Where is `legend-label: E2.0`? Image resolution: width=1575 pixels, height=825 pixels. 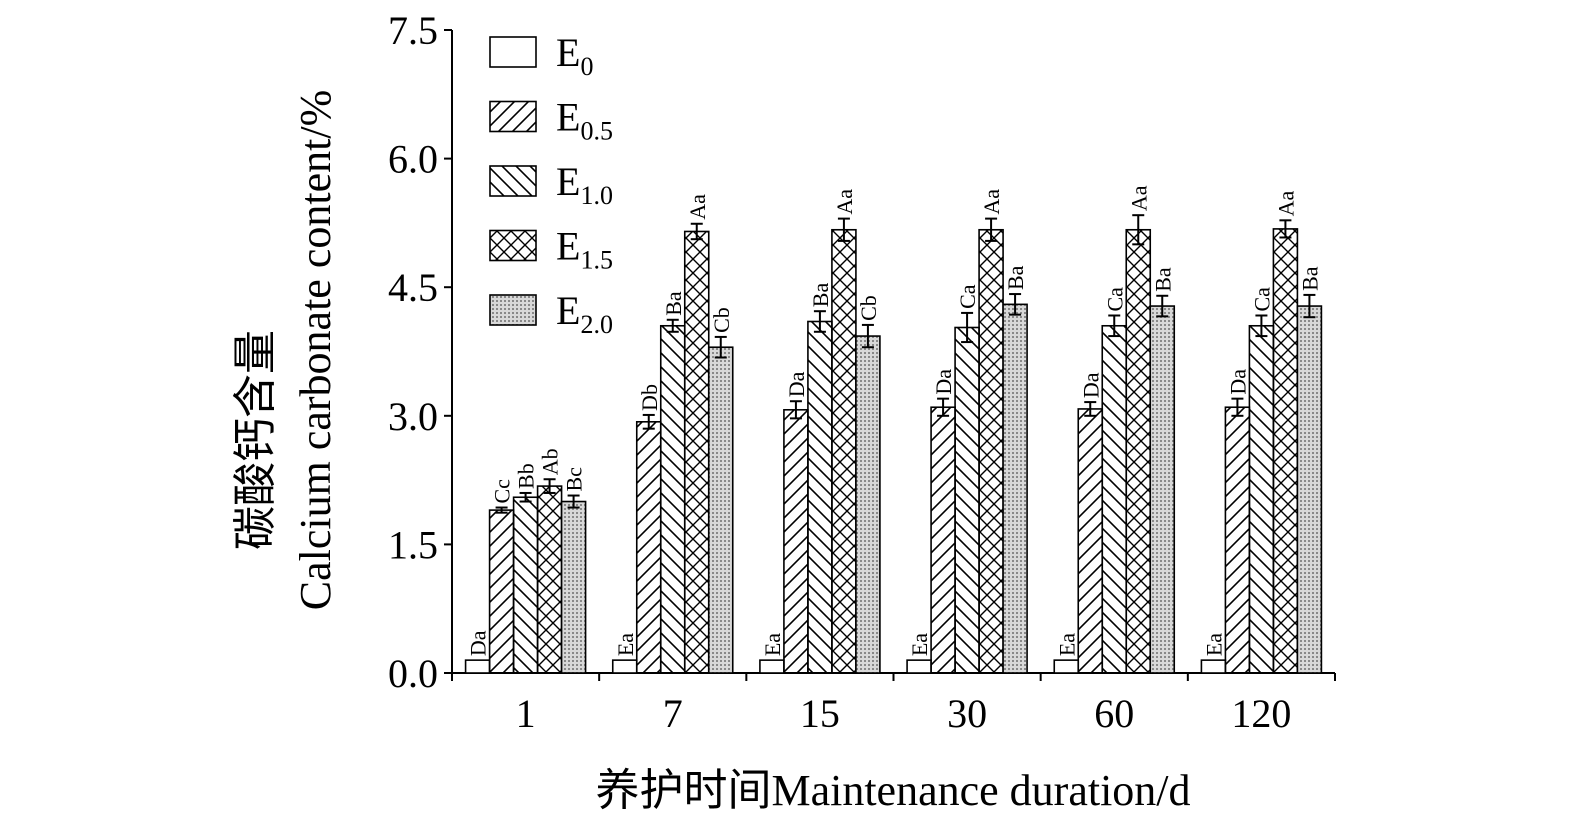 legend-label: E2.0 is located at coordinates (584, 313).